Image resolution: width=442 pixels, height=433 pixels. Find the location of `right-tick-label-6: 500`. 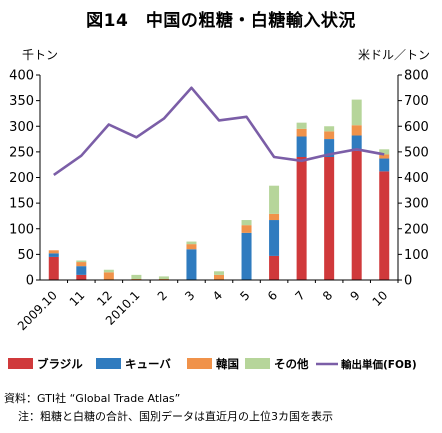

right-tick-label-6: 500 is located at coordinates (416, 152).